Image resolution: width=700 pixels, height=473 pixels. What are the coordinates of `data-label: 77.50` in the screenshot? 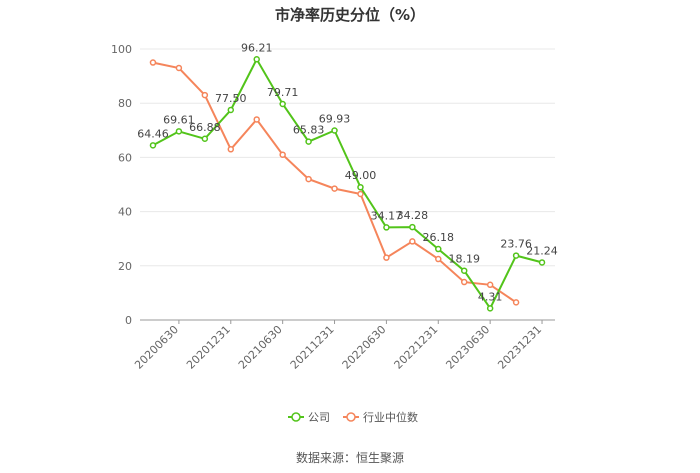 It's located at (231, 98).